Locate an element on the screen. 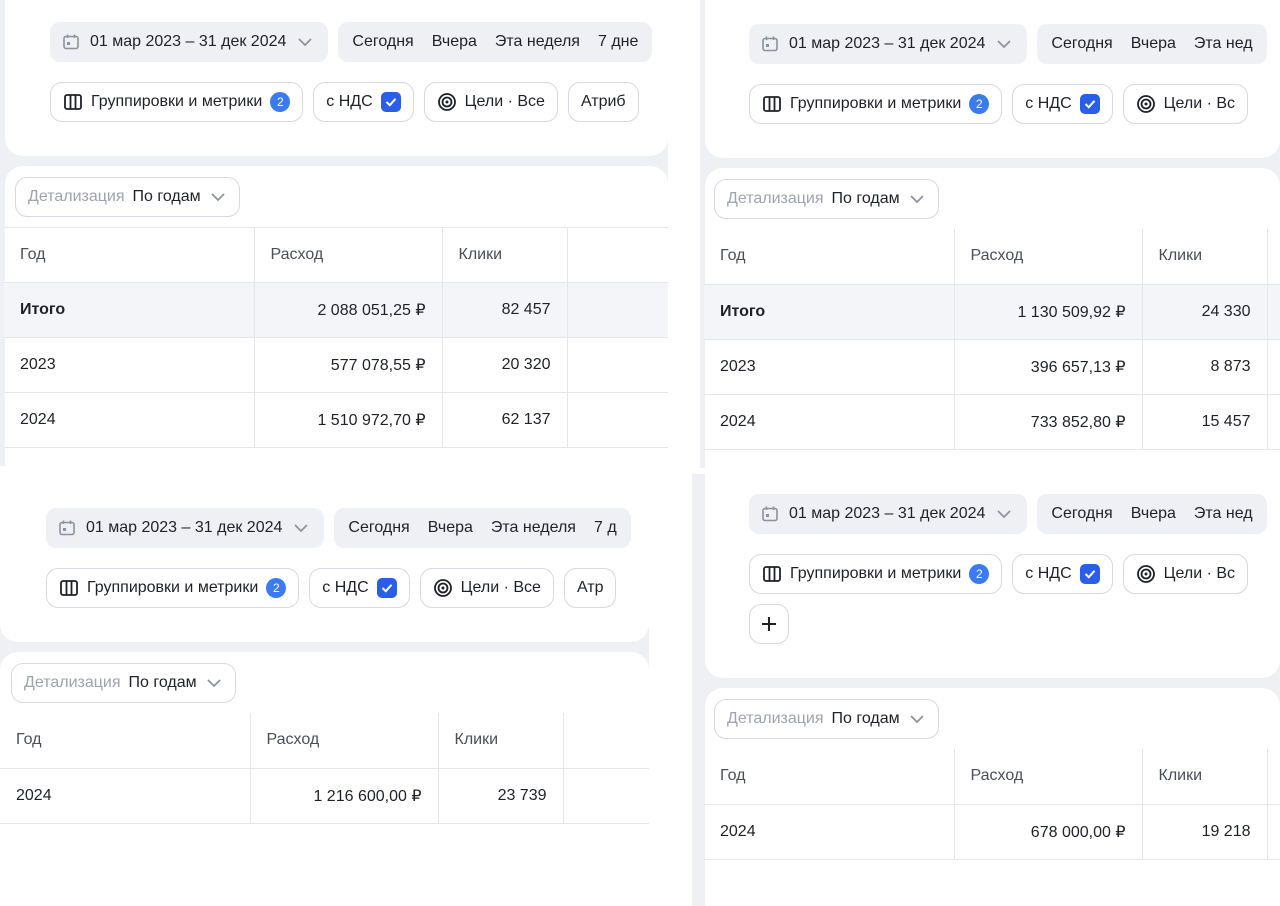 The image size is (1280, 906). add-filter-button is located at coordinates (769, 624).